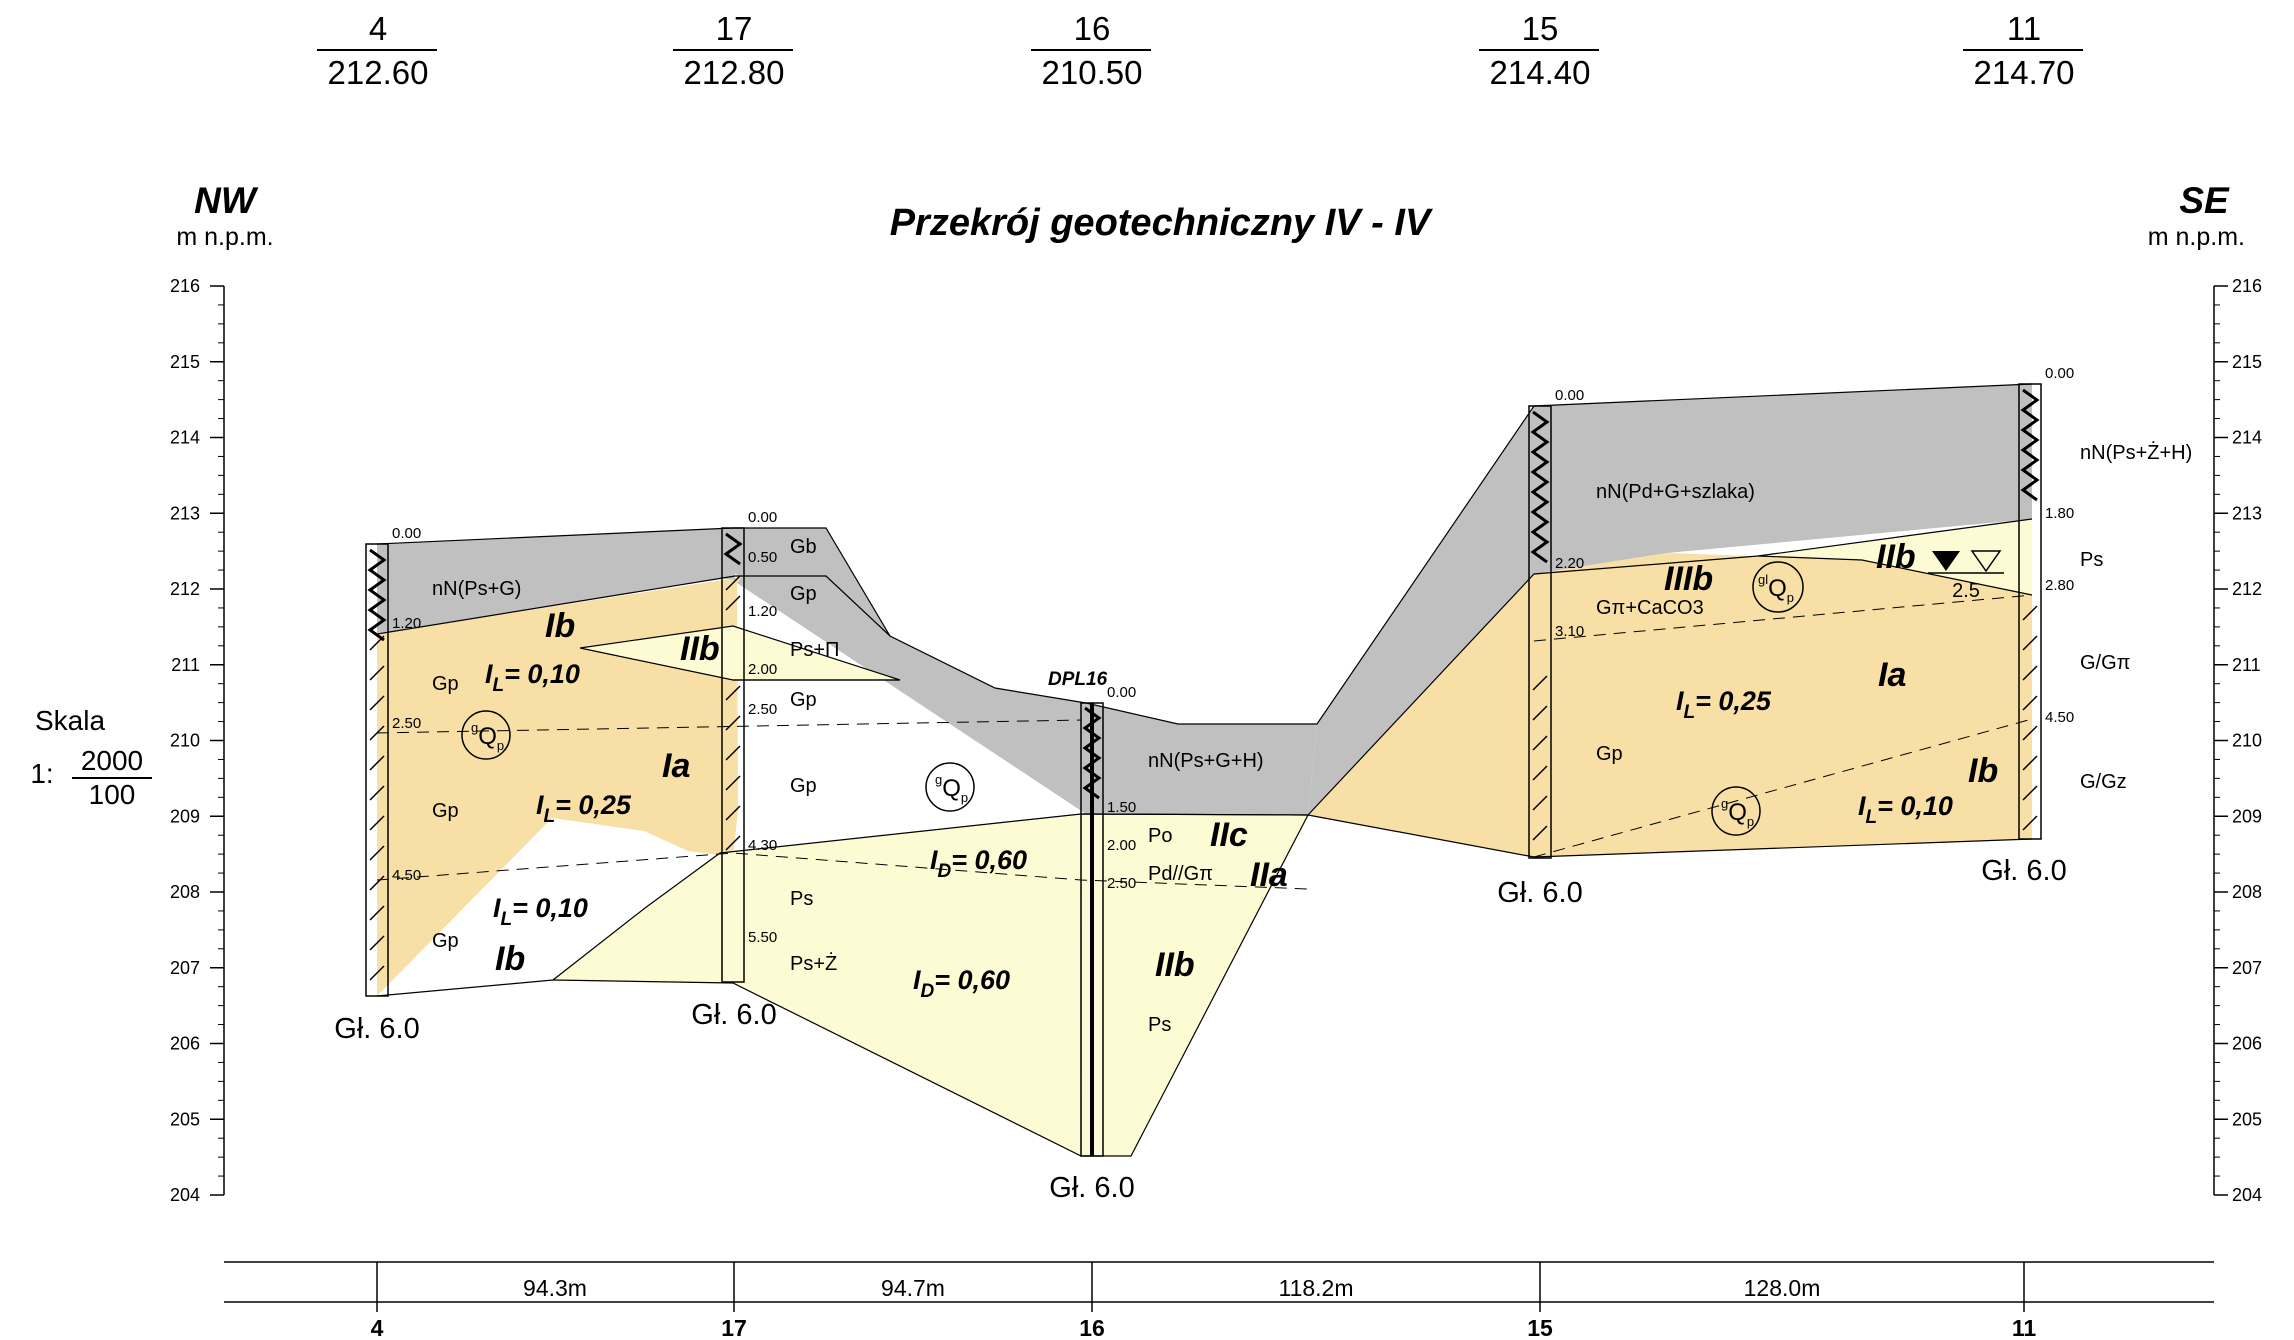  I want to click on axis-tick-label-right: 210, so click(2247, 741).